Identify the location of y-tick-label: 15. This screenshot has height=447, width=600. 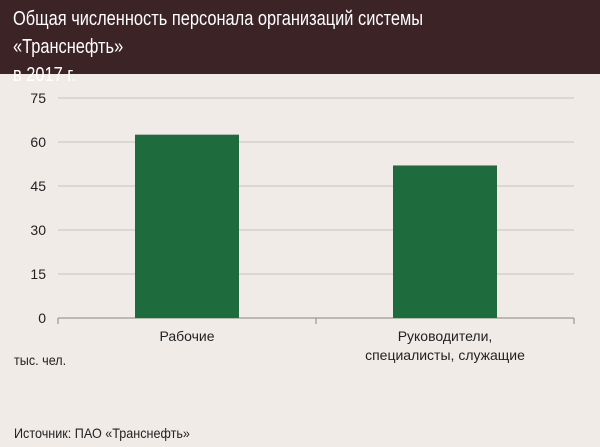
(38, 274).